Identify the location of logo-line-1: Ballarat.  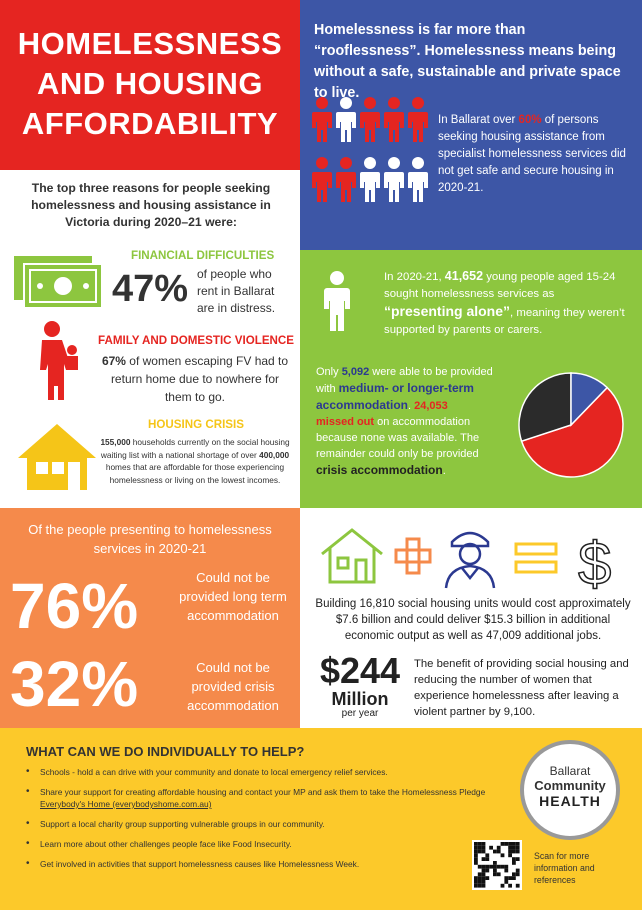
(570, 771).